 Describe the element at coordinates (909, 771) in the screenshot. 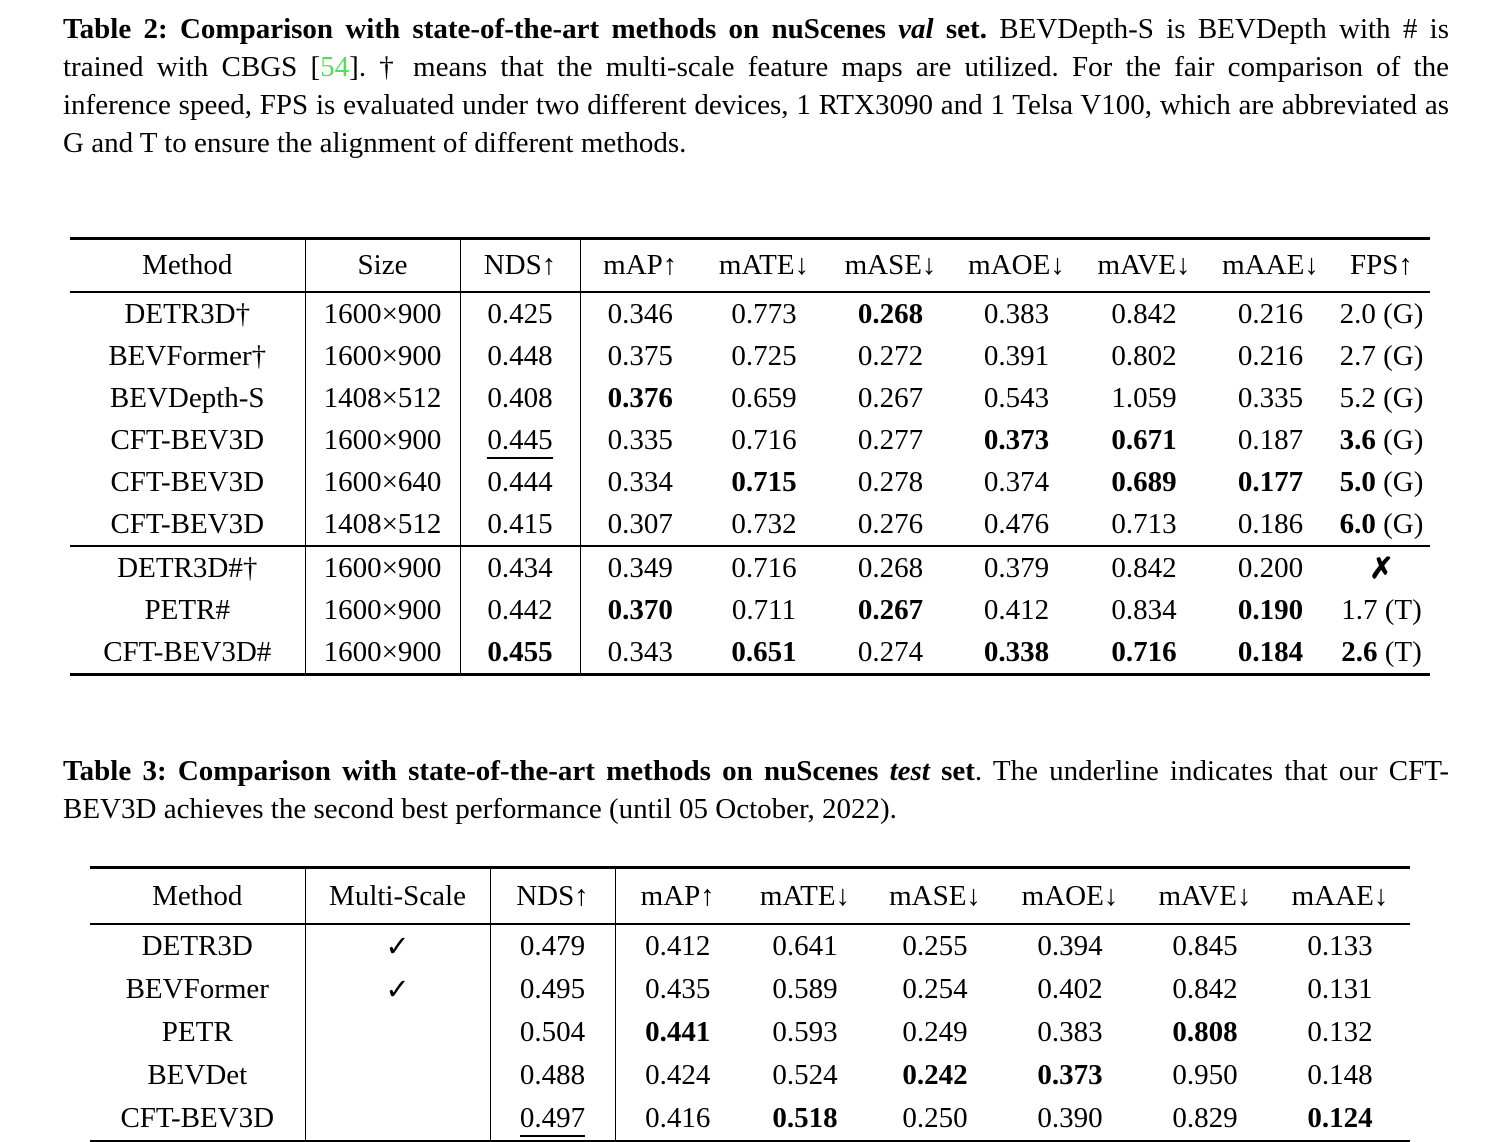

I see `caption-text-segment: test` at that location.